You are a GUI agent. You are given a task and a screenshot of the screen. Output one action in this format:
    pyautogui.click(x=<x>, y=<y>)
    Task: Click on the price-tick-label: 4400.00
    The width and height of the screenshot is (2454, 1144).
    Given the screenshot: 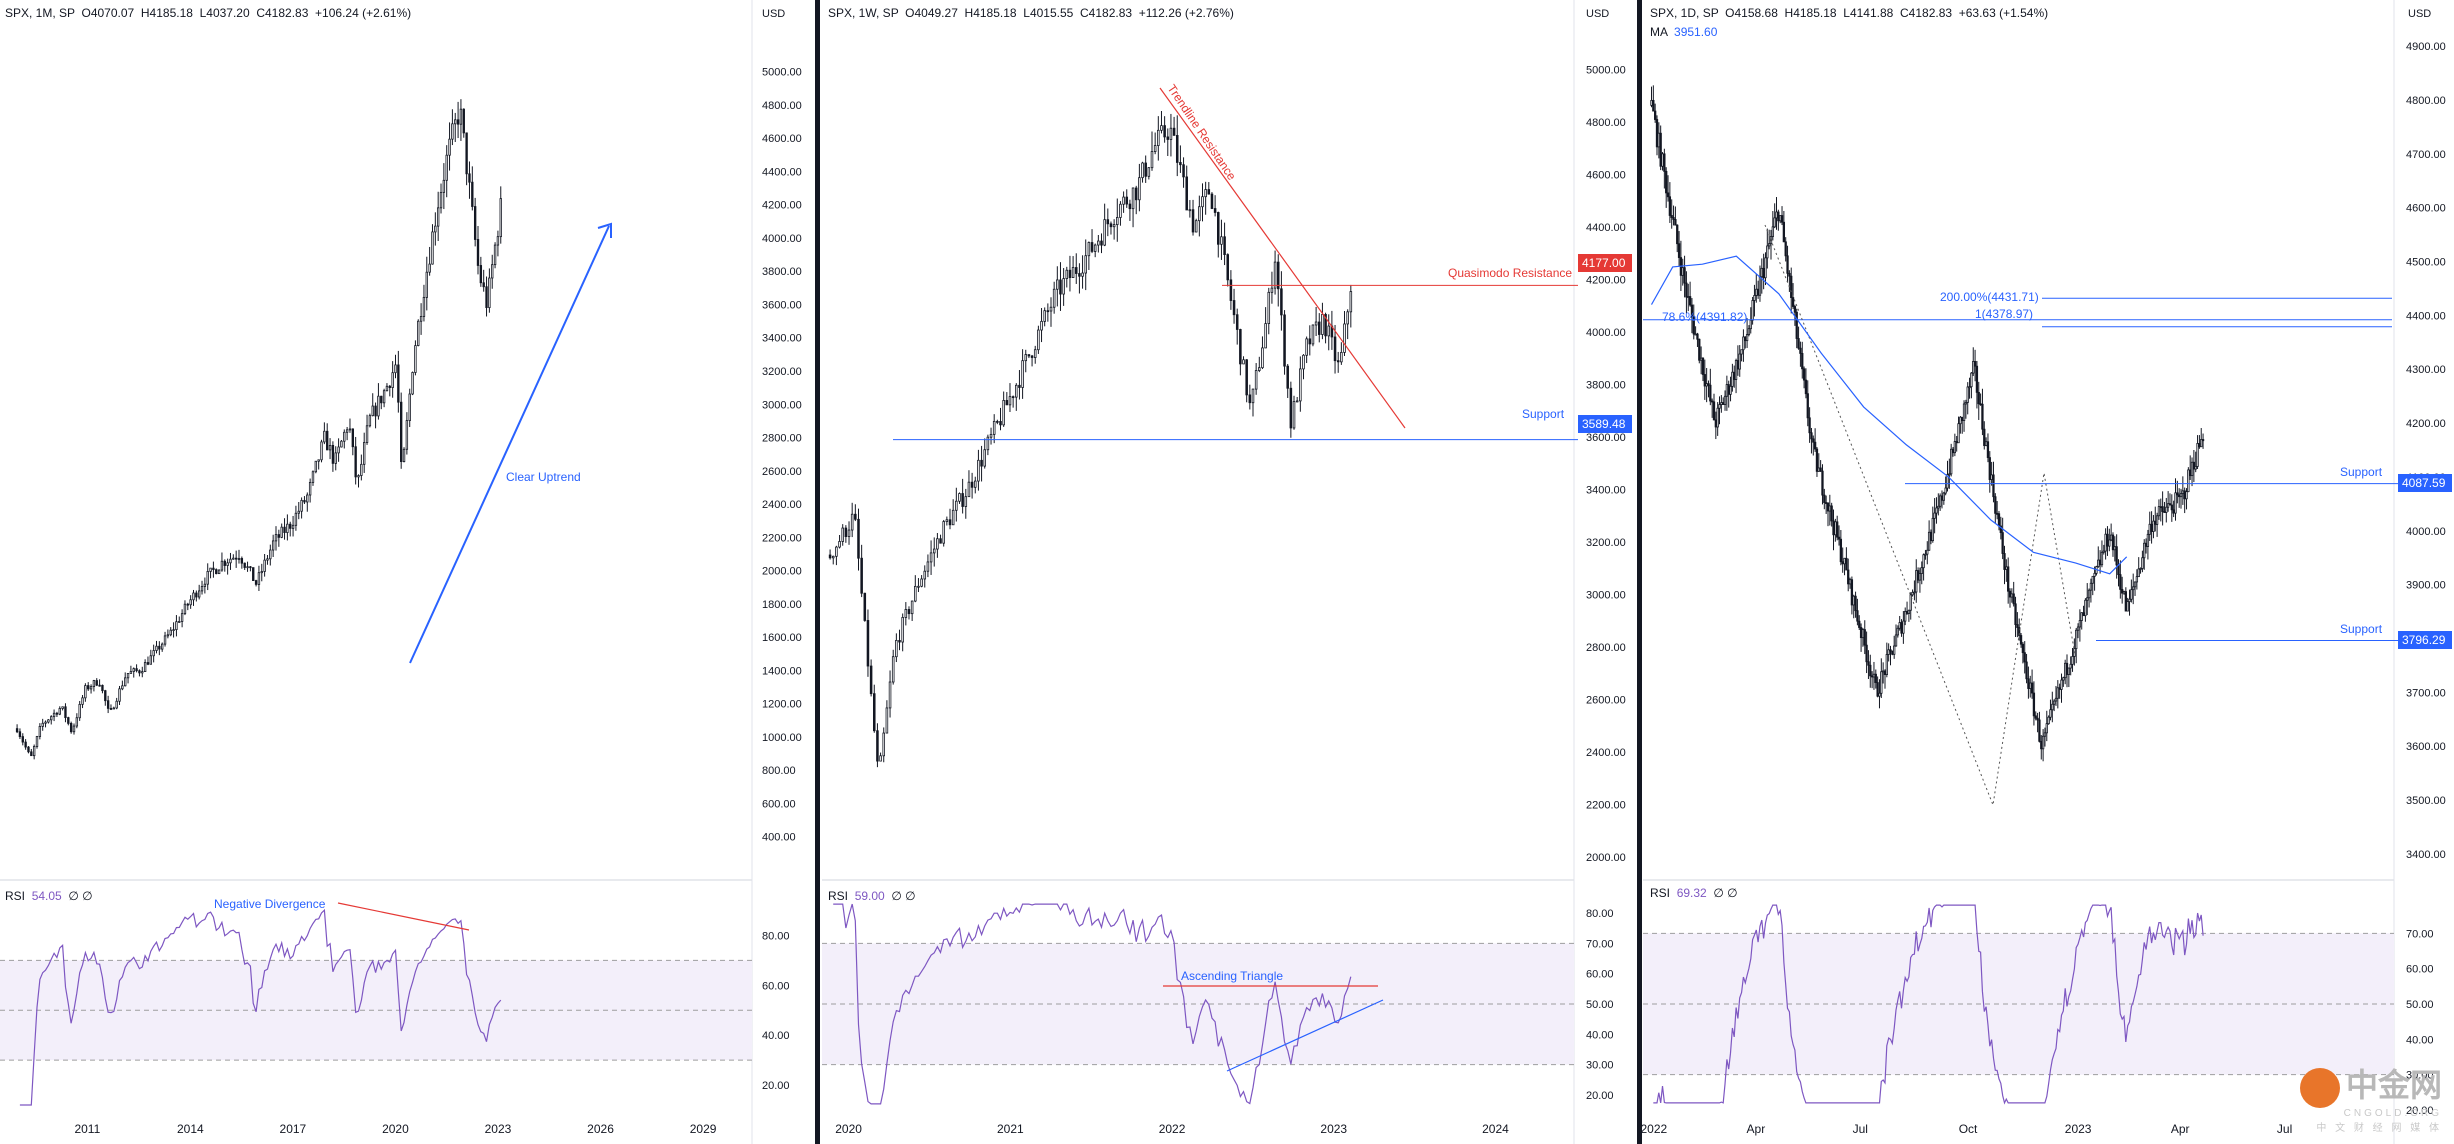 What is the action you would take?
    pyautogui.click(x=782, y=172)
    